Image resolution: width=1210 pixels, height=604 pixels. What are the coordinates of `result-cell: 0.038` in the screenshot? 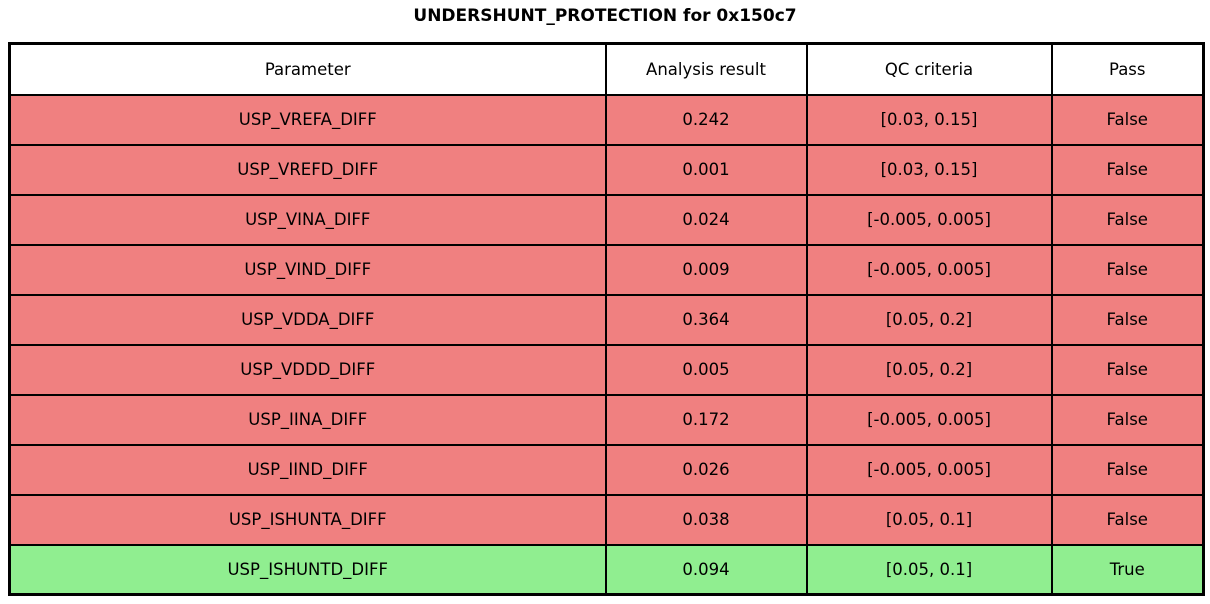 It's located at (706, 519).